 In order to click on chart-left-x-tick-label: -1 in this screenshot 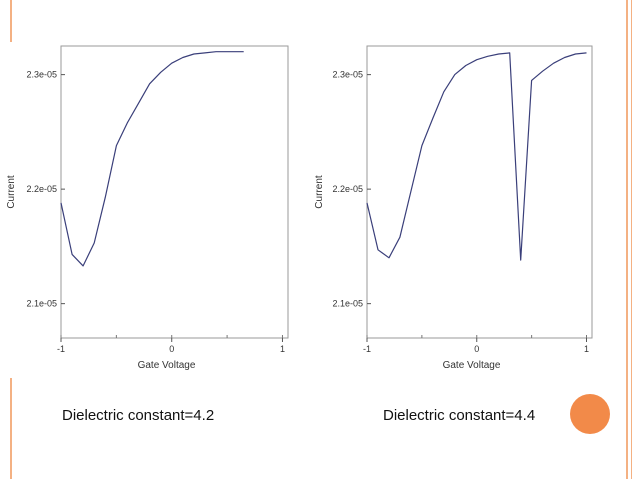, I will do `click(61, 349)`.